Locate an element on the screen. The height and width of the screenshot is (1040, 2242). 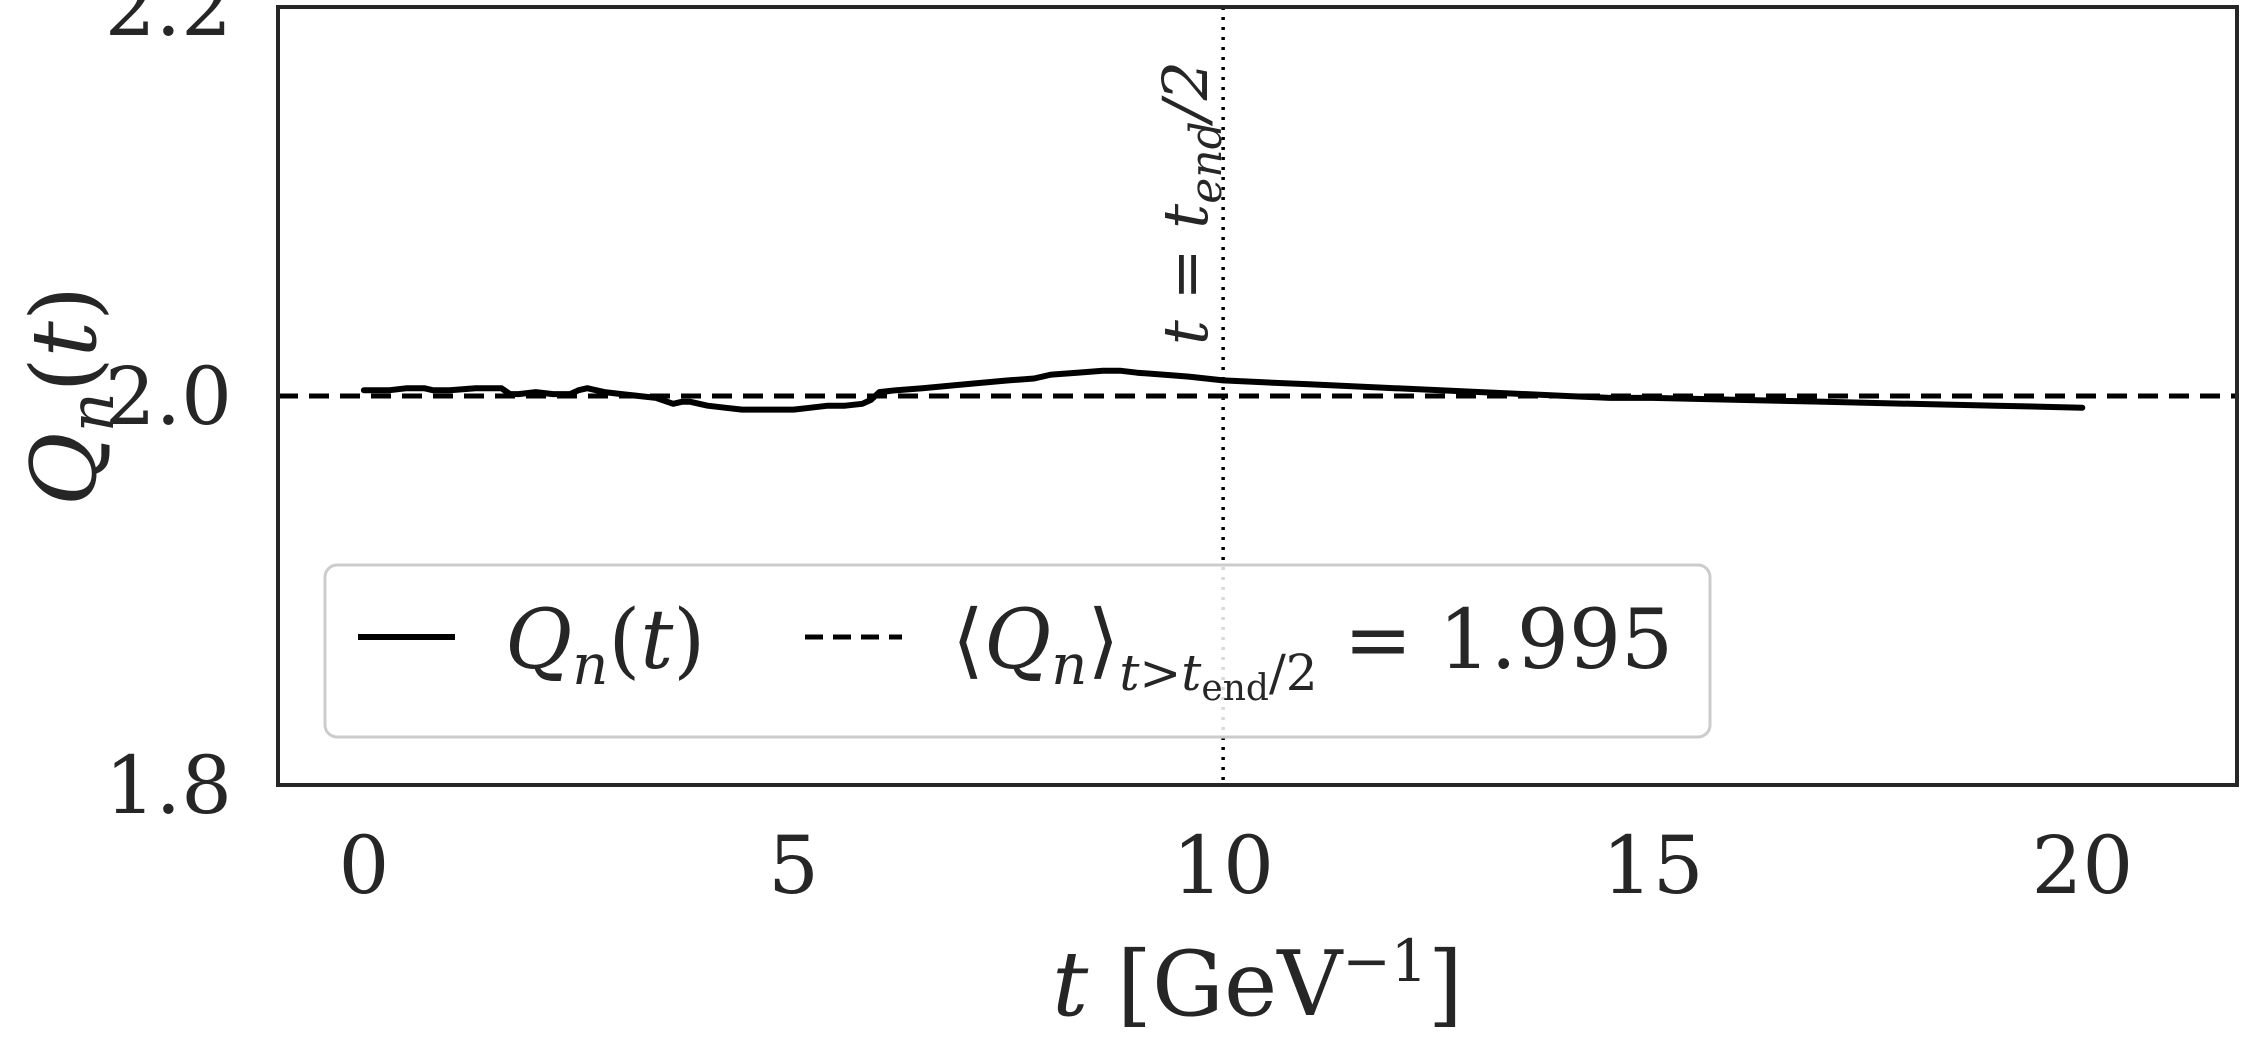
y-tick-label: 2.2 is located at coordinates (168, 27).